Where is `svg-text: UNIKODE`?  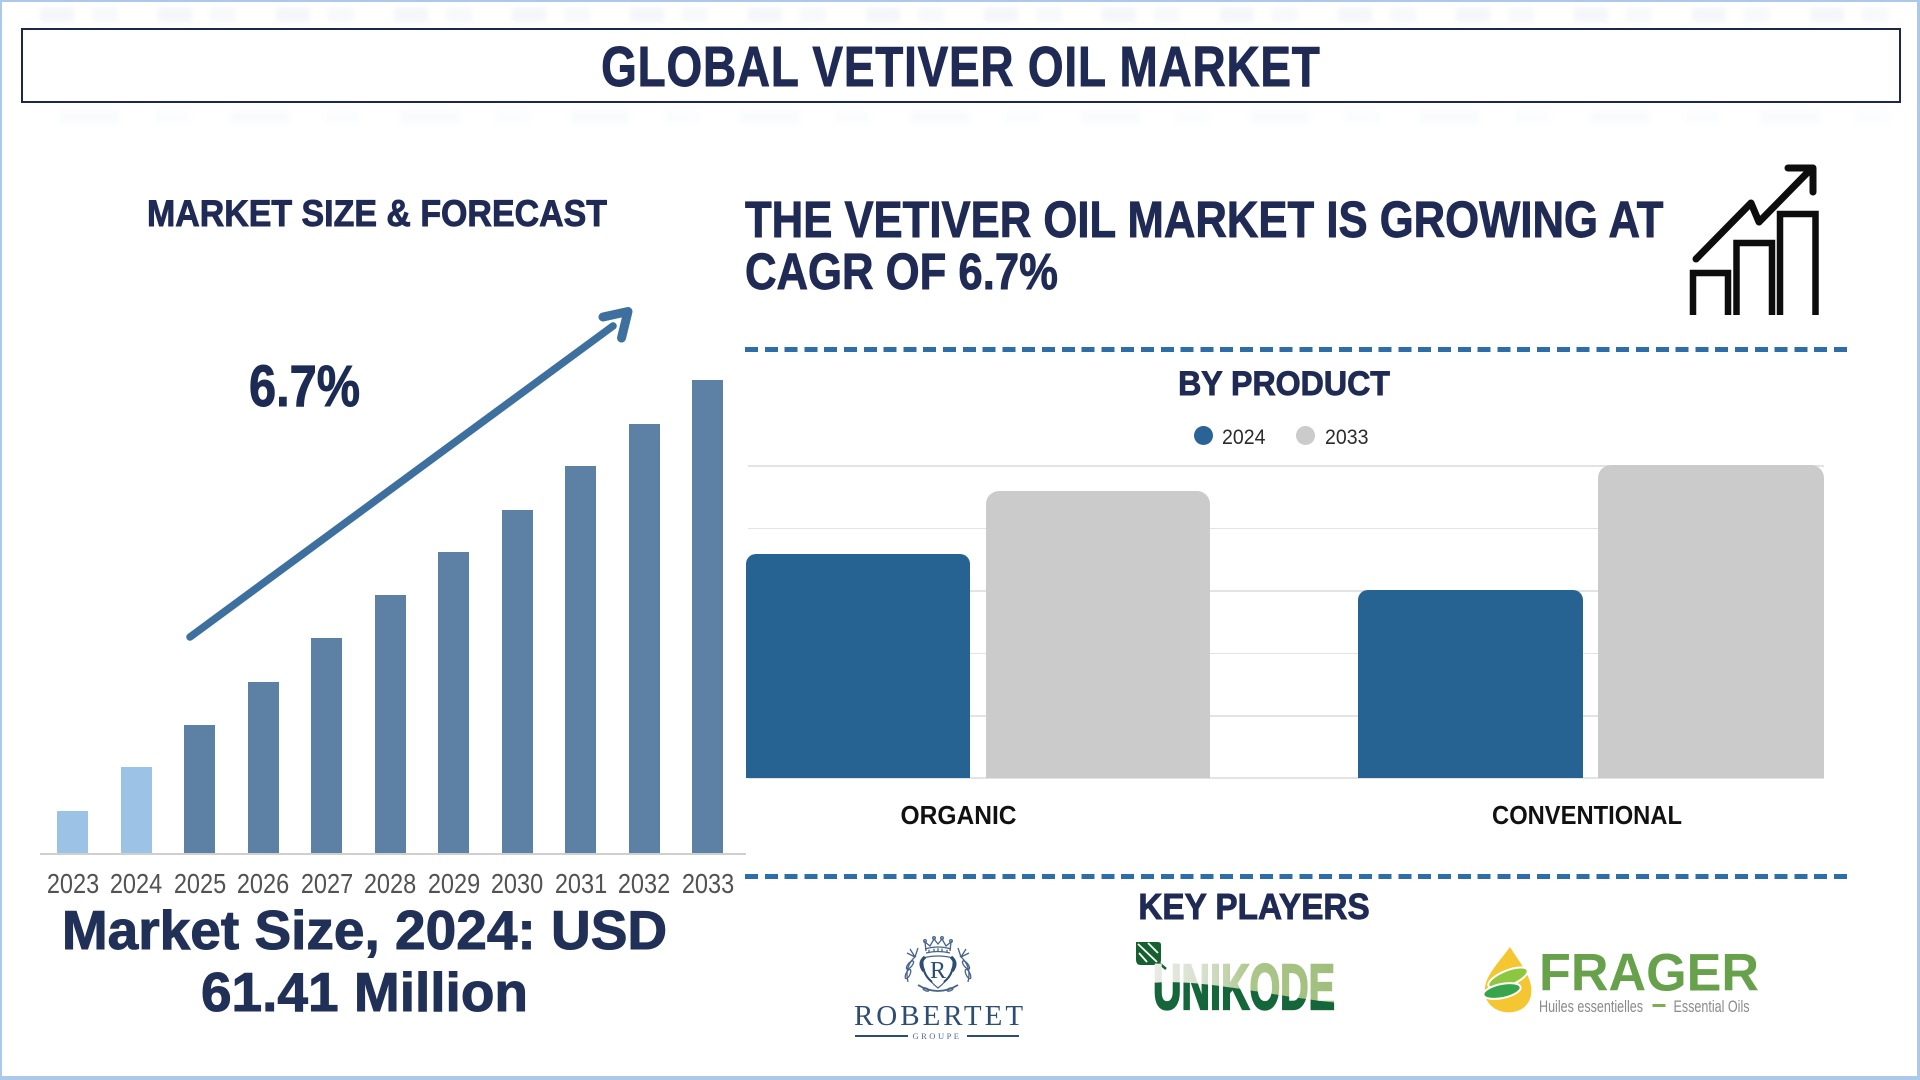
svg-text: UNIKODE is located at coordinates (1244, 984).